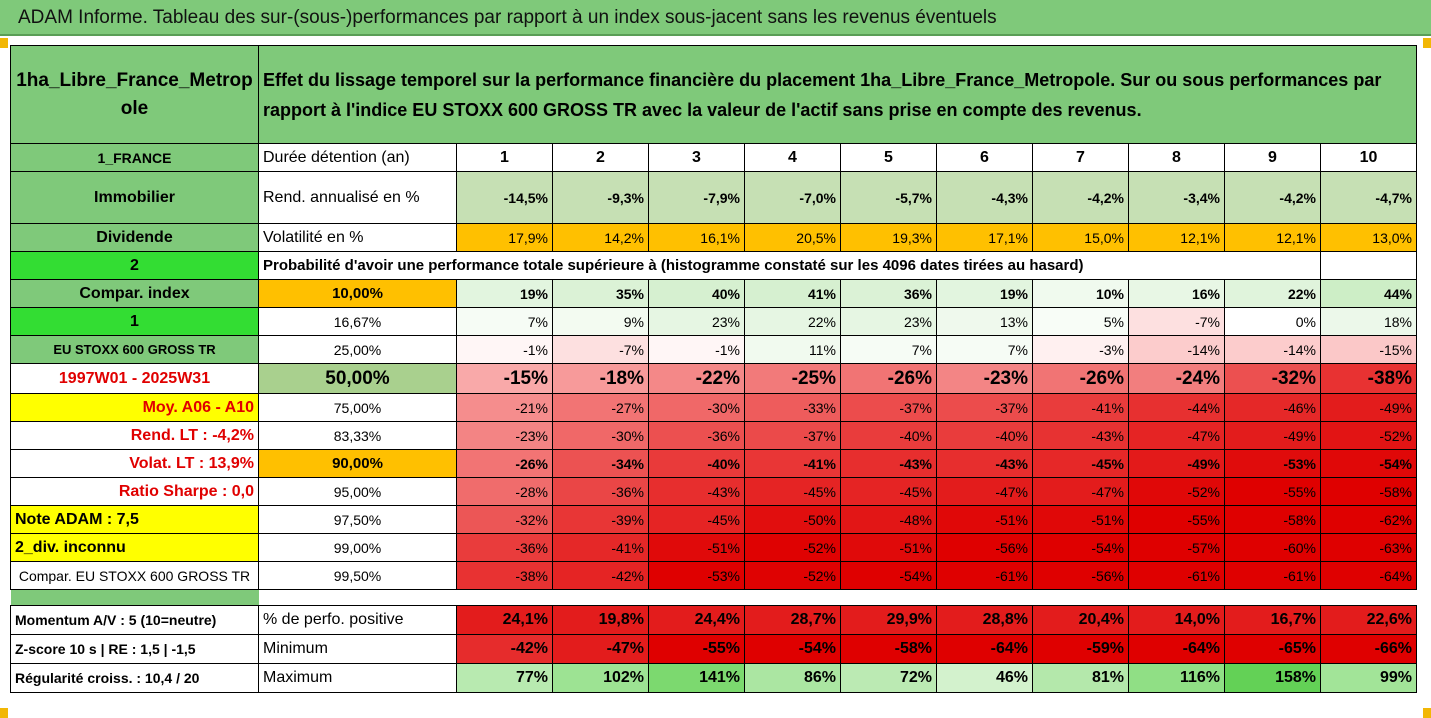  I want to click on compar-index-label: Compar. index, so click(134, 293).